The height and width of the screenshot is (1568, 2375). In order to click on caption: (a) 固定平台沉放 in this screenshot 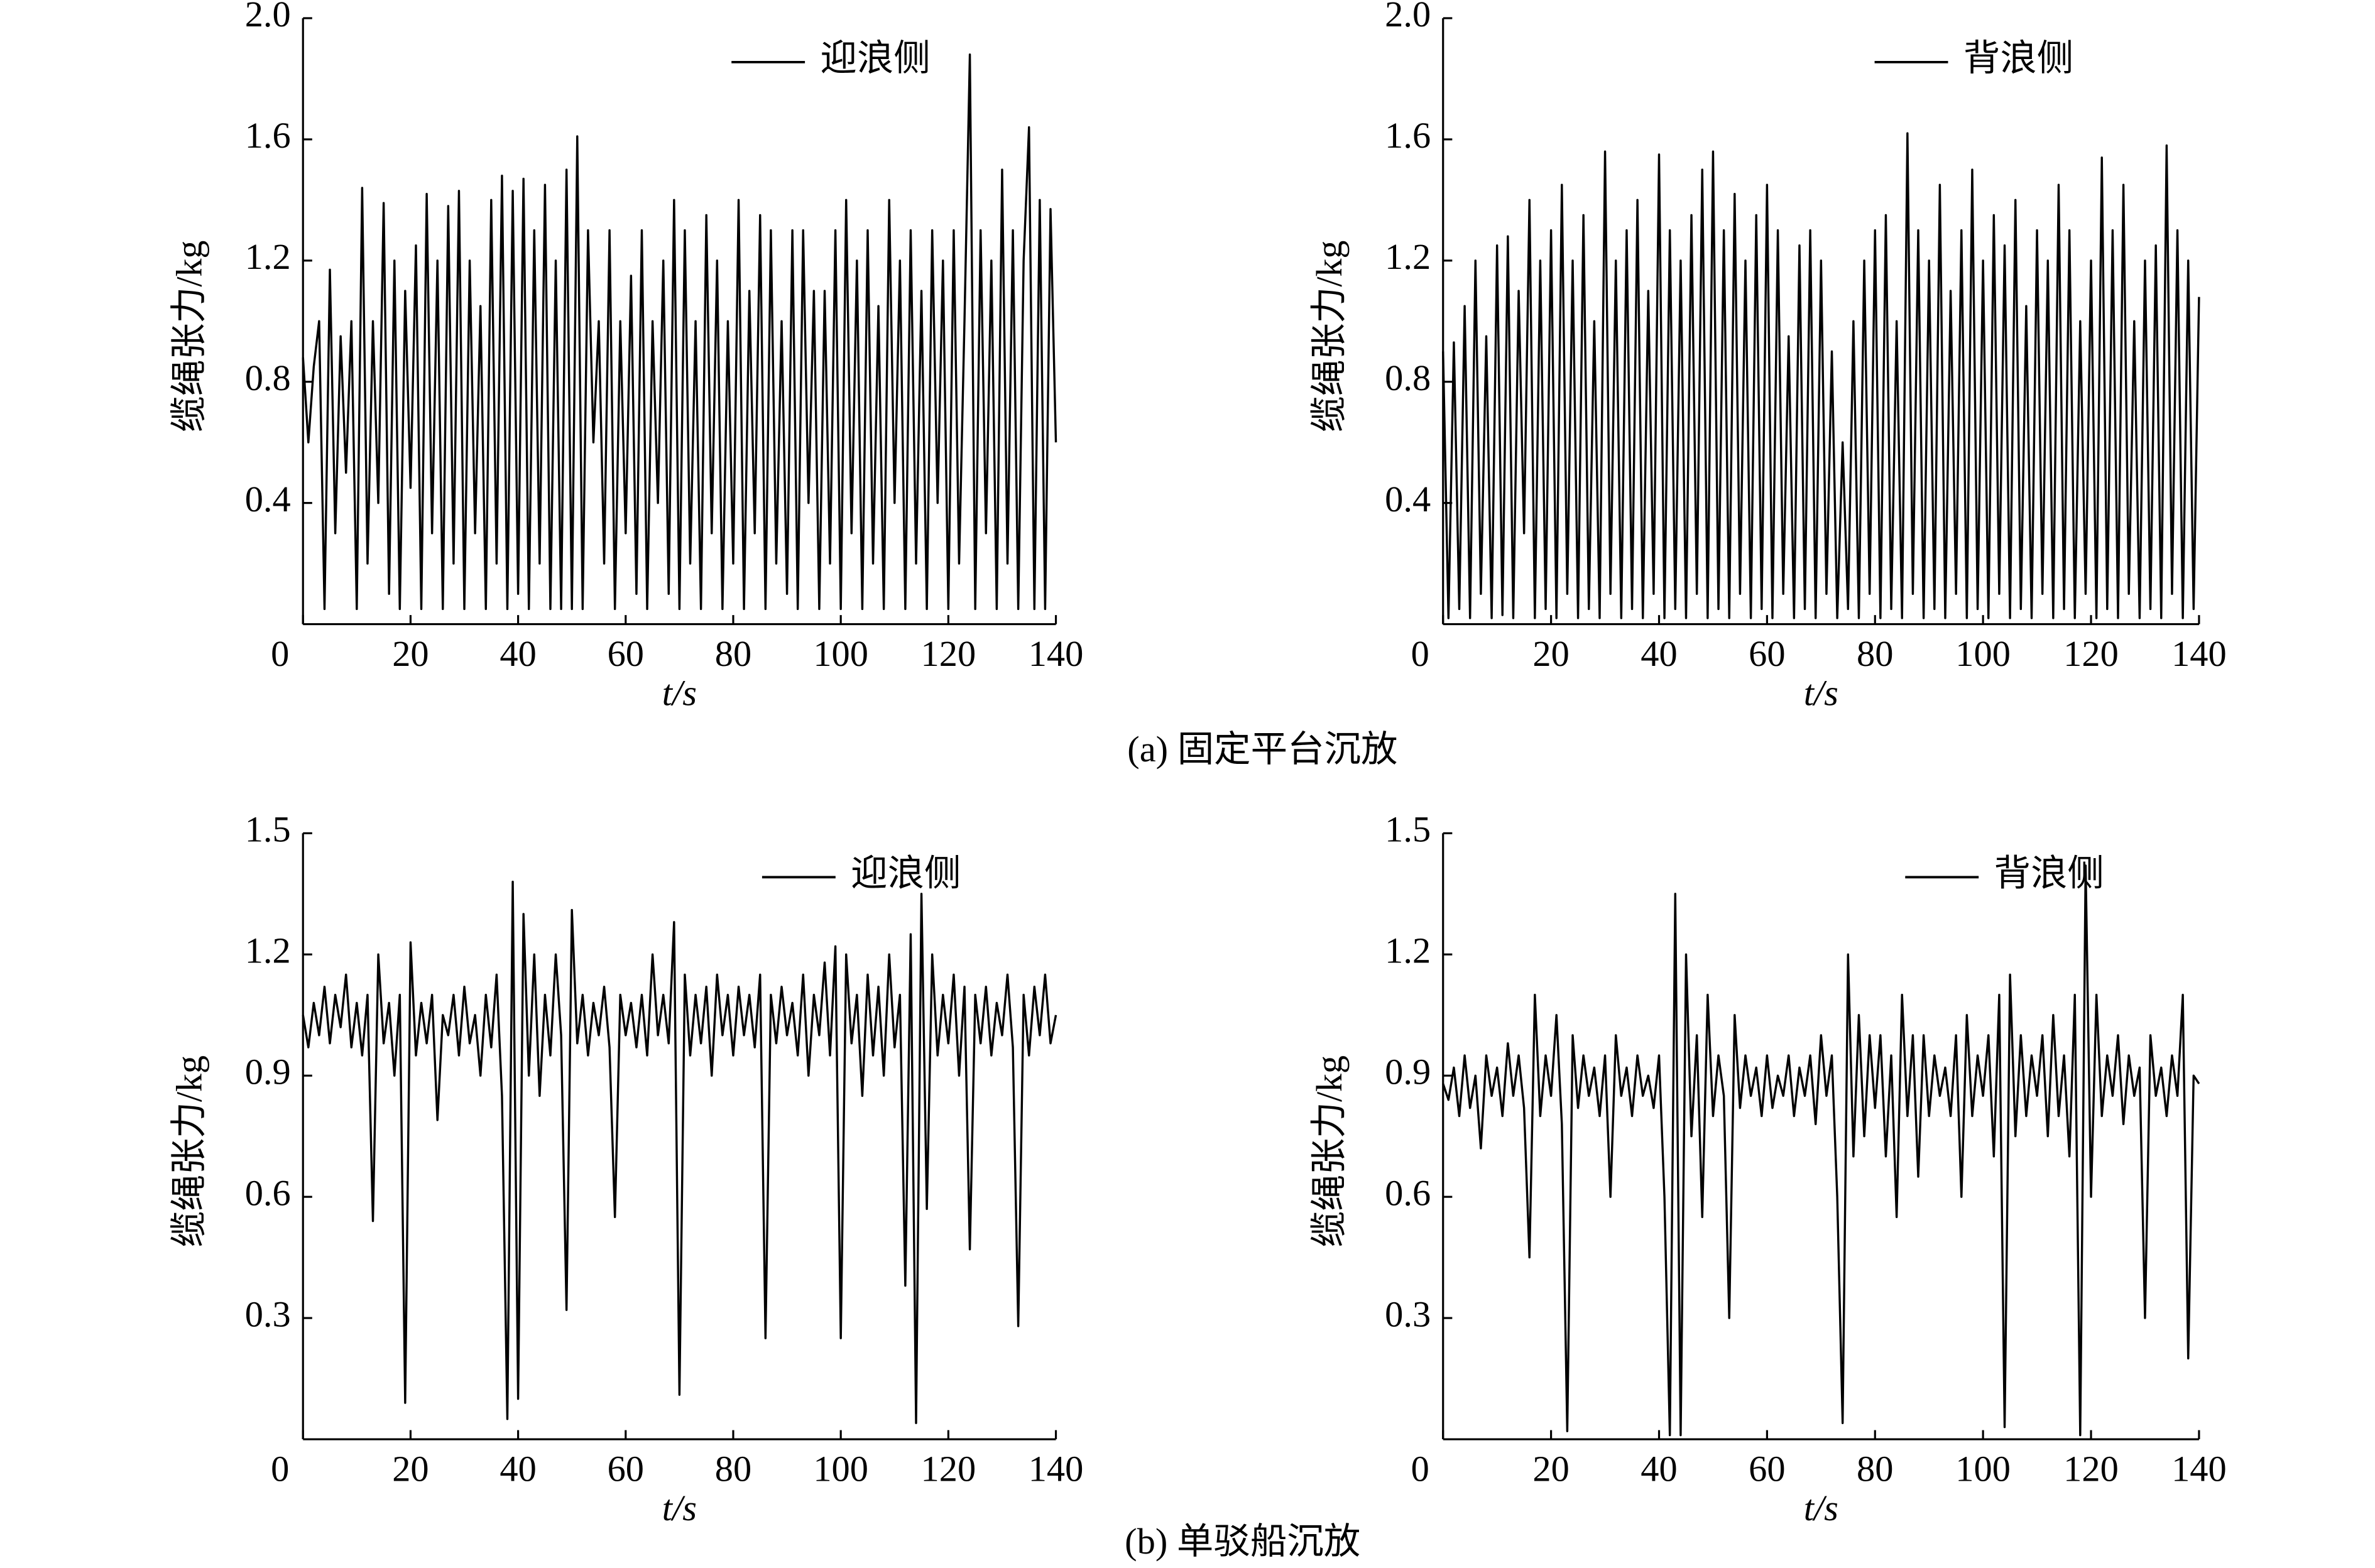, I will do `click(1262, 749)`.